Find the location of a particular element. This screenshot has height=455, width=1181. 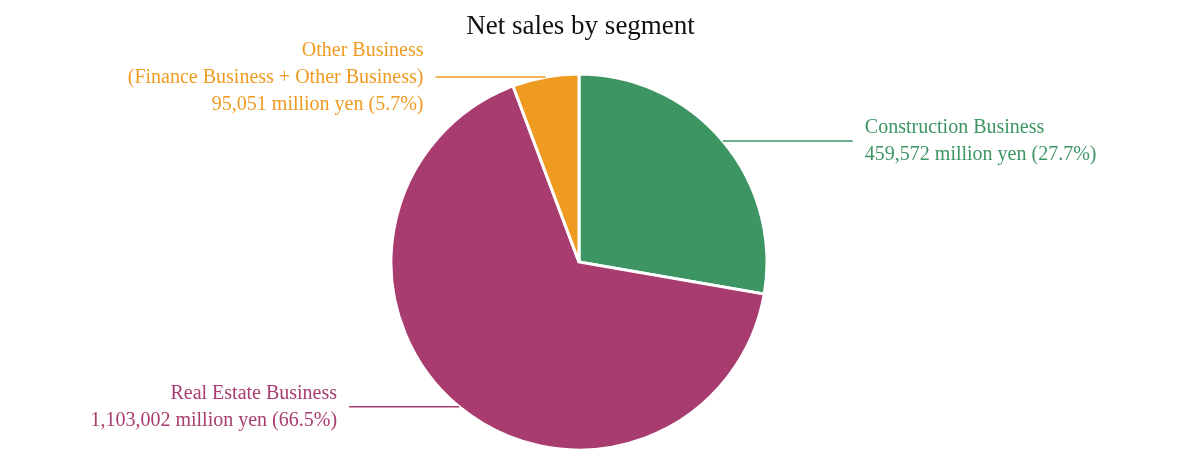

data-label: 95,051 million yen (5.7%) is located at coordinates (317, 104).